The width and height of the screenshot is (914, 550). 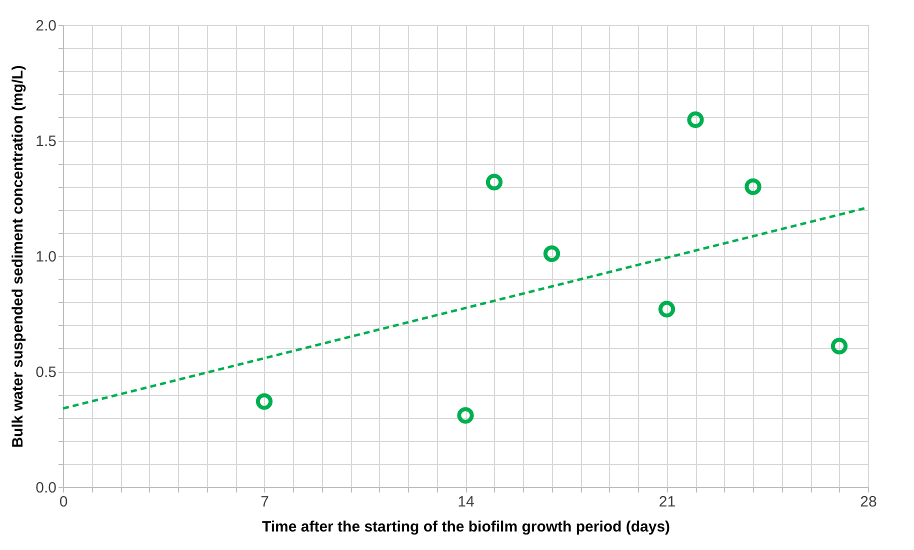 What do you see at coordinates (466, 502) in the screenshot?
I see `x-tick-label: 14` at bounding box center [466, 502].